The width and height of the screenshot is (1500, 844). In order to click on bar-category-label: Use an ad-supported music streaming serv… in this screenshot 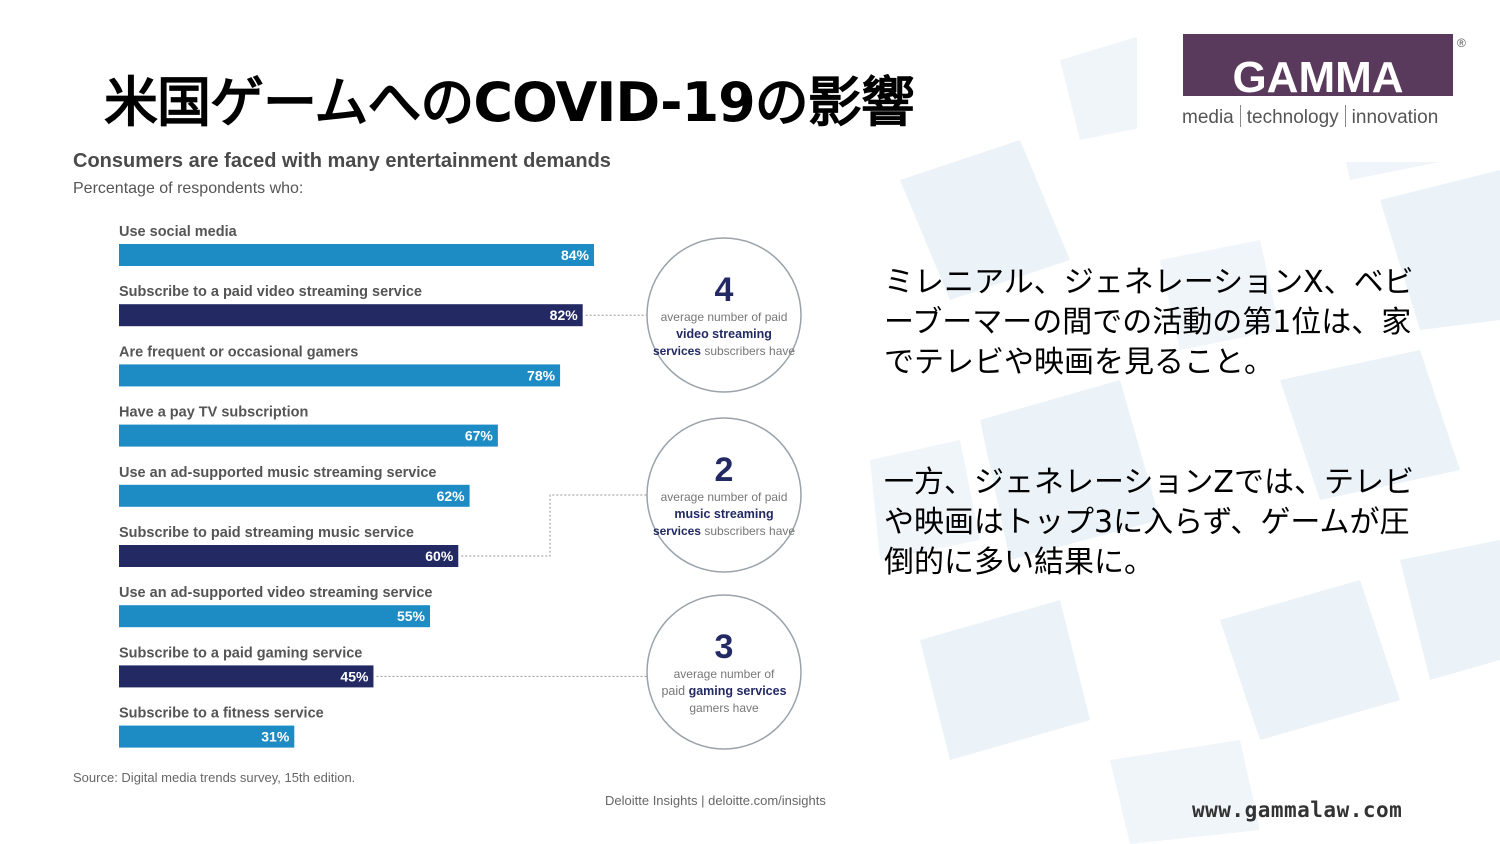, I will do `click(278, 473)`.